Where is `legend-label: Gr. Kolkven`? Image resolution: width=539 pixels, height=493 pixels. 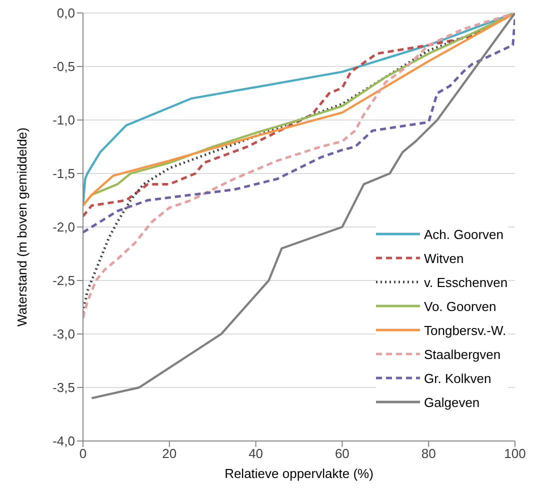
legend-label: Gr. Kolkven is located at coordinates (458, 379).